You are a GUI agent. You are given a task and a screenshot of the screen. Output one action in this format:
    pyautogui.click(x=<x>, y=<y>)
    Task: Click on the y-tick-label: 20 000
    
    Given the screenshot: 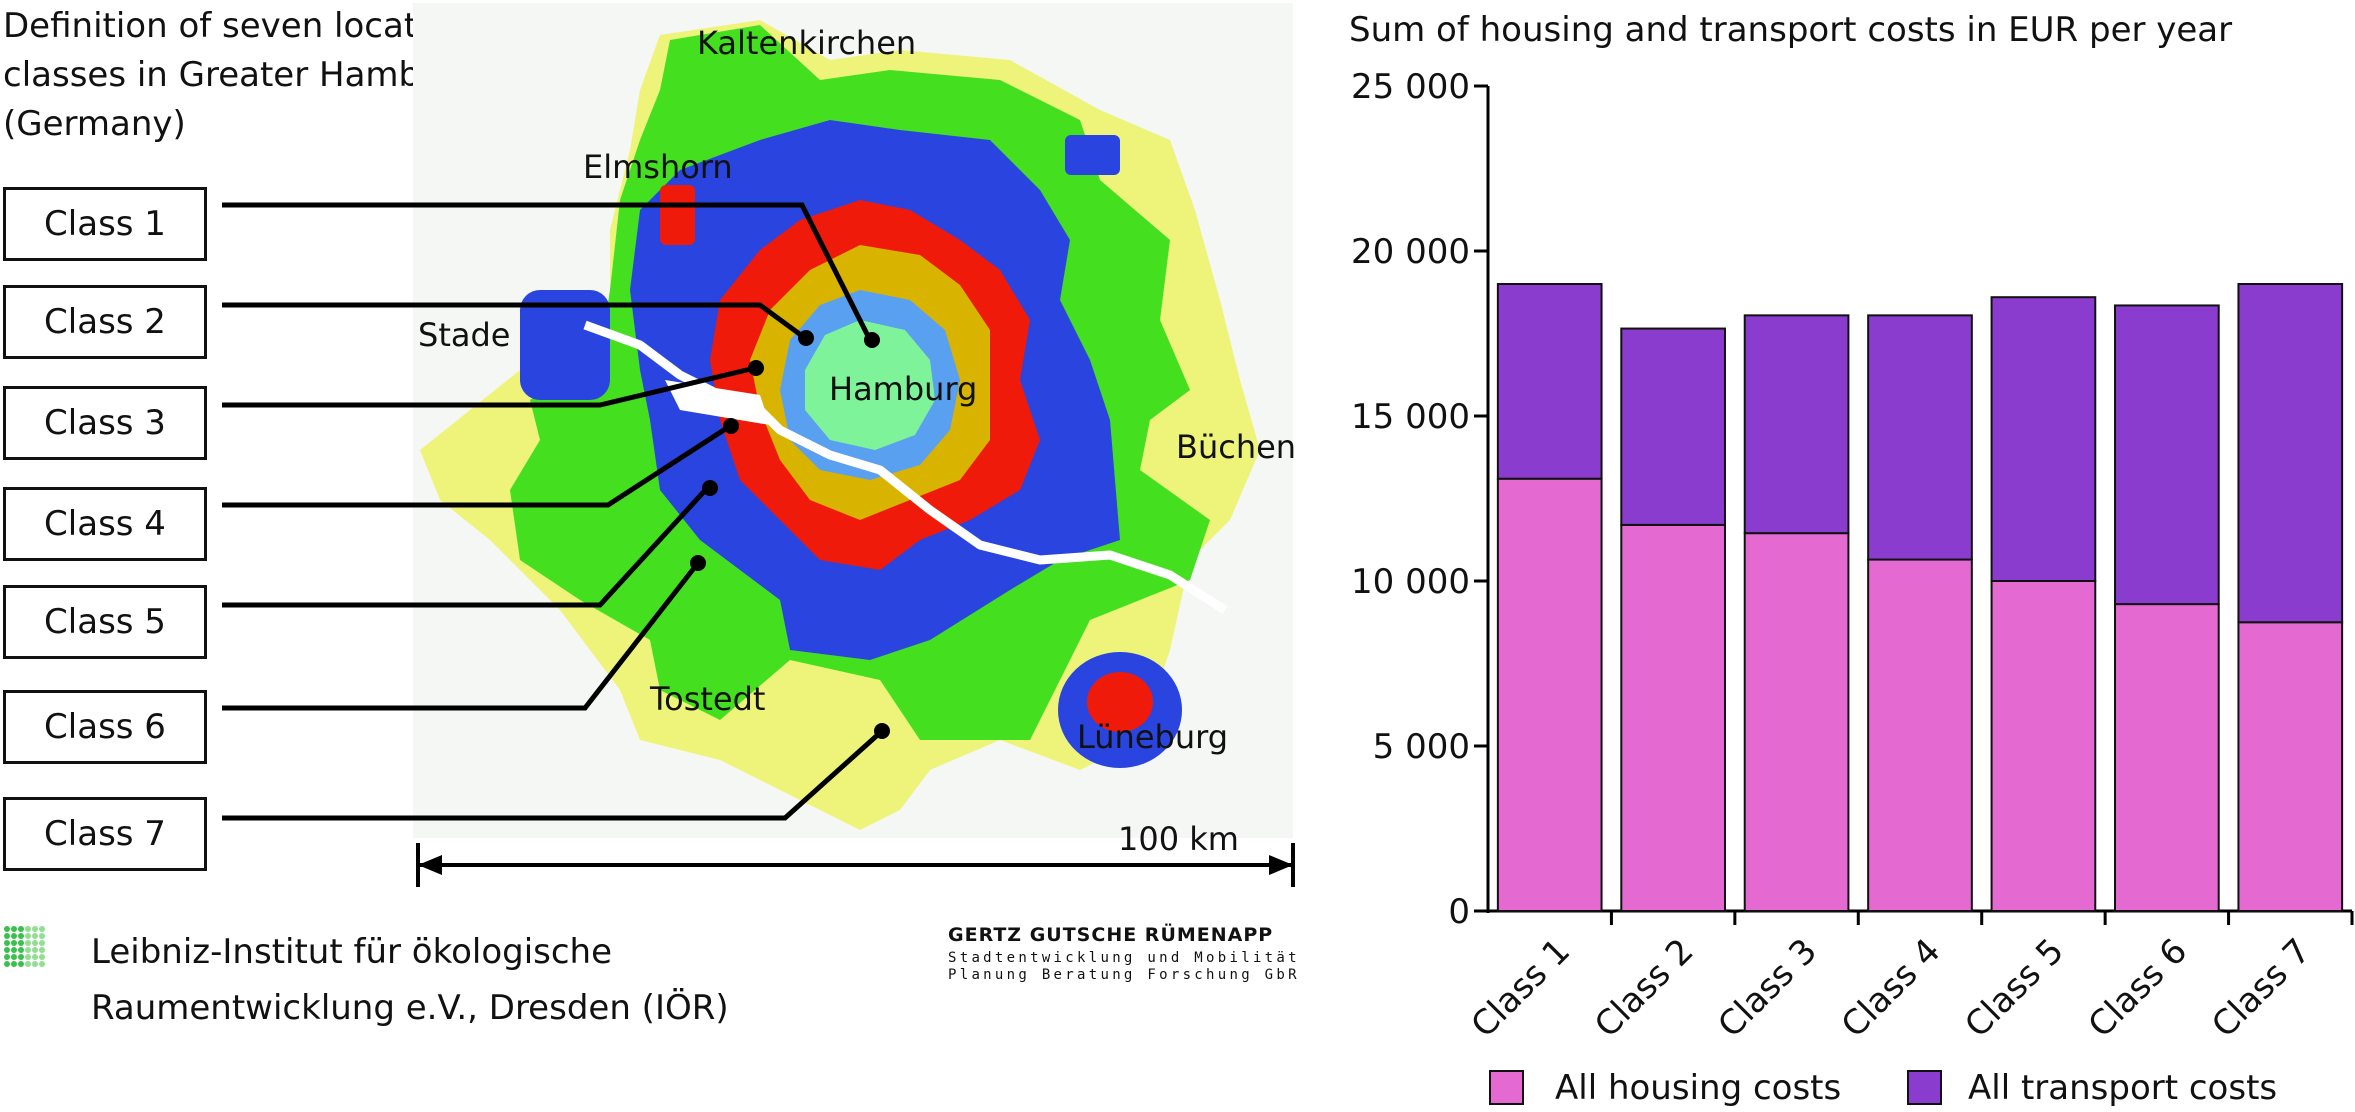 What is the action you would take?
    pyautogui.click(x=1410, y=252)
    